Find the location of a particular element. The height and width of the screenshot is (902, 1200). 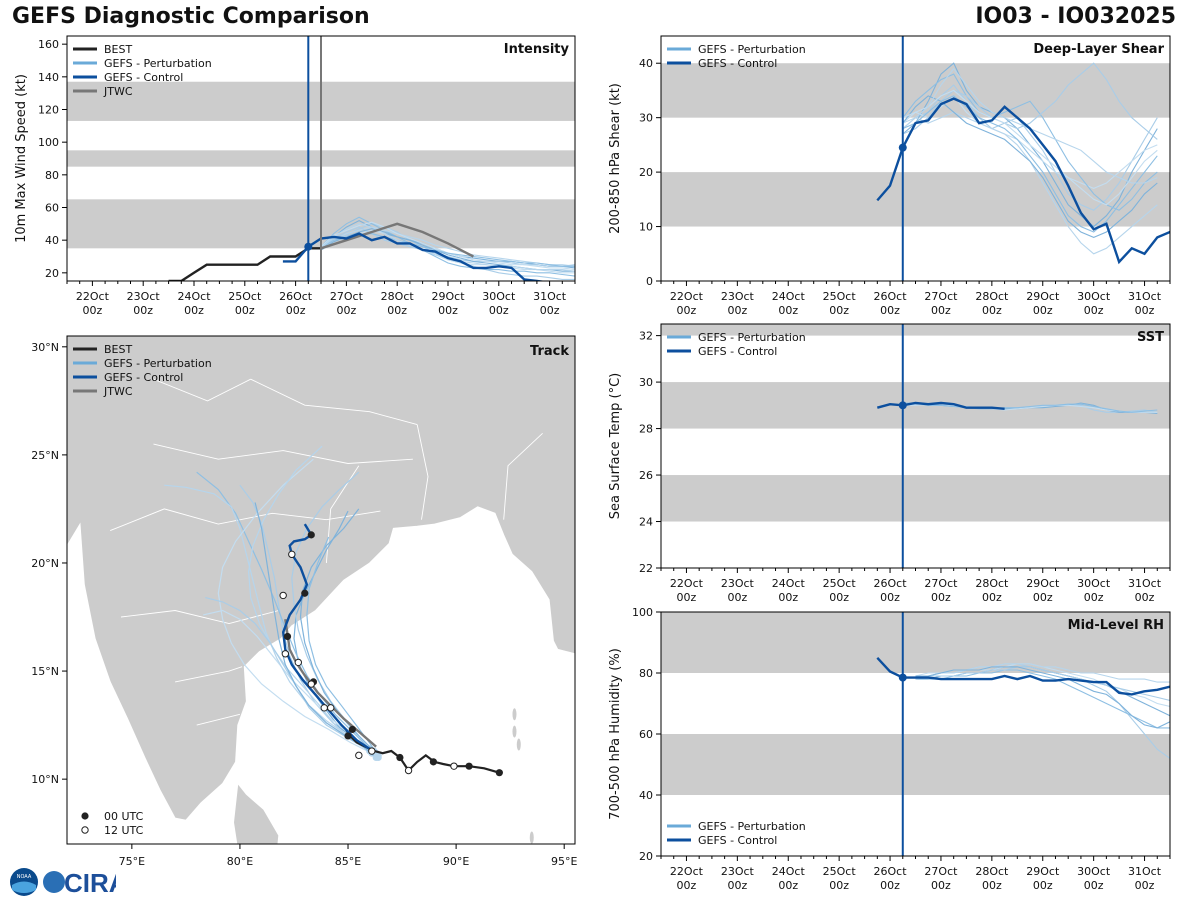

y-tick-label: 25°N is located at coordinates (45, 455).